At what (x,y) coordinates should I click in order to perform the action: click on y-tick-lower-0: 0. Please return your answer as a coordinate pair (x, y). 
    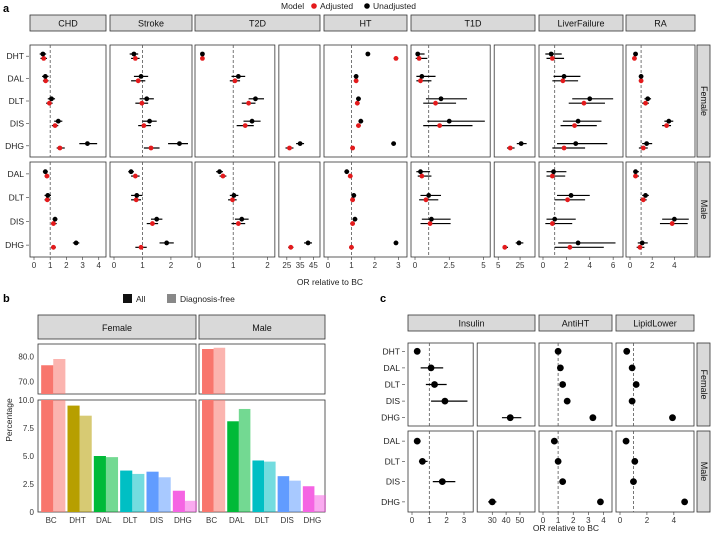
    Looking at the image, I should click on (32, 512).